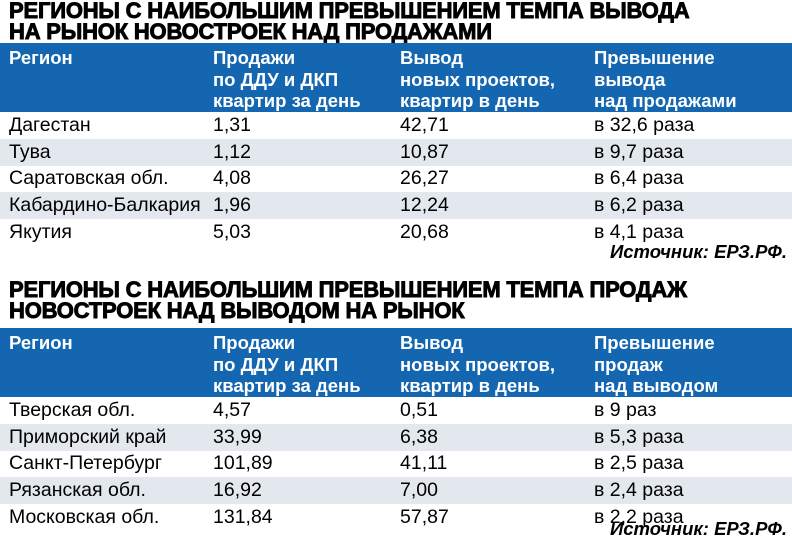 This screenshot has height=539, width=792. Describe the element at coordinates (89, 178) in the screenshot. I see `cell-region: Саратовская обл.` at that location.